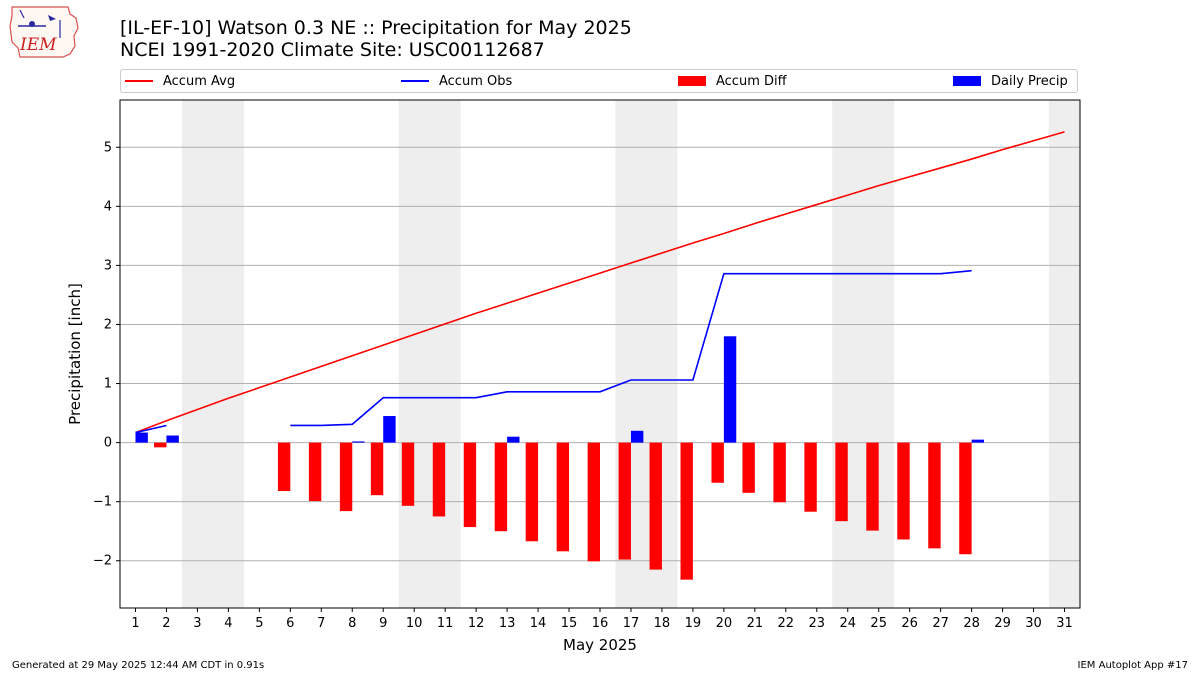 The image size is (1200, 675). Describe the element at coordinates (847, 623) in the screenshot. I see `xtick-label-24: 24` at that location.